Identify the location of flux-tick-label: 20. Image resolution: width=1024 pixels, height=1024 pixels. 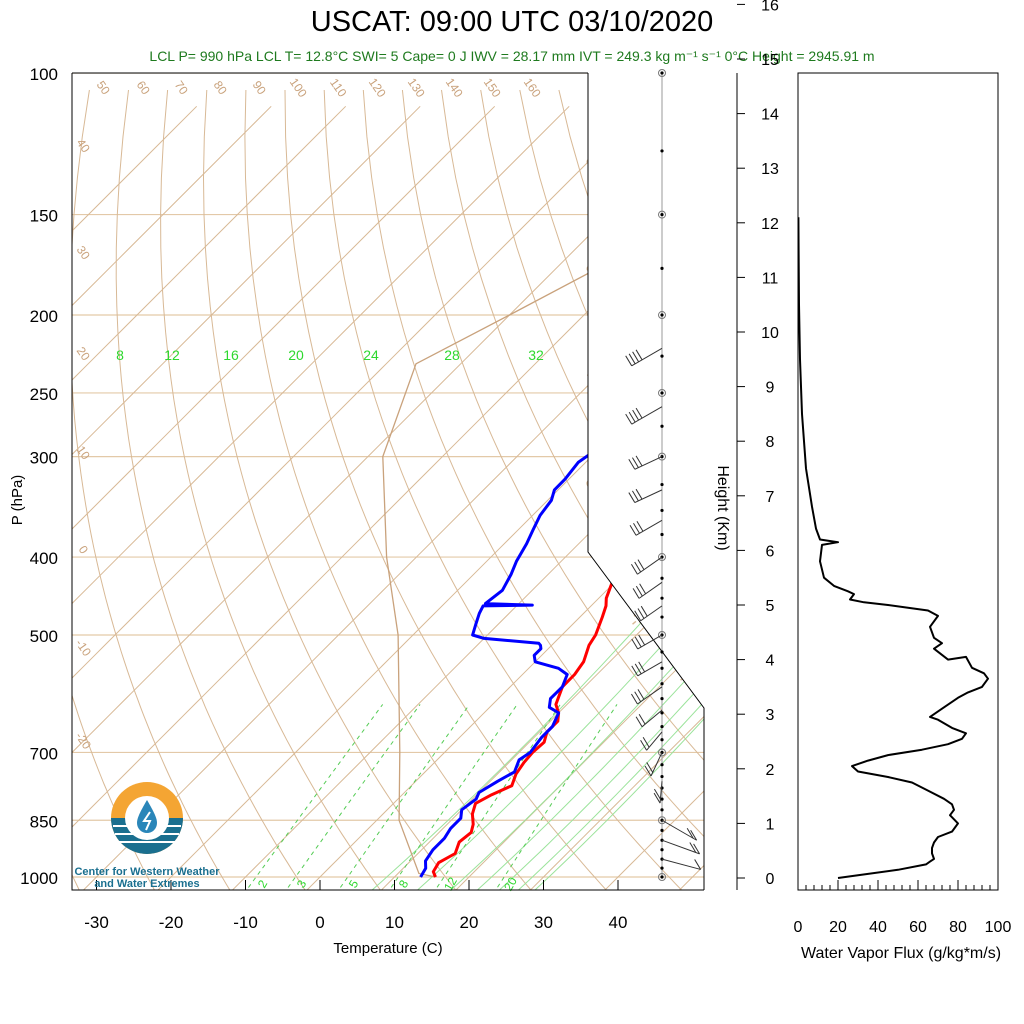
(838, 927).